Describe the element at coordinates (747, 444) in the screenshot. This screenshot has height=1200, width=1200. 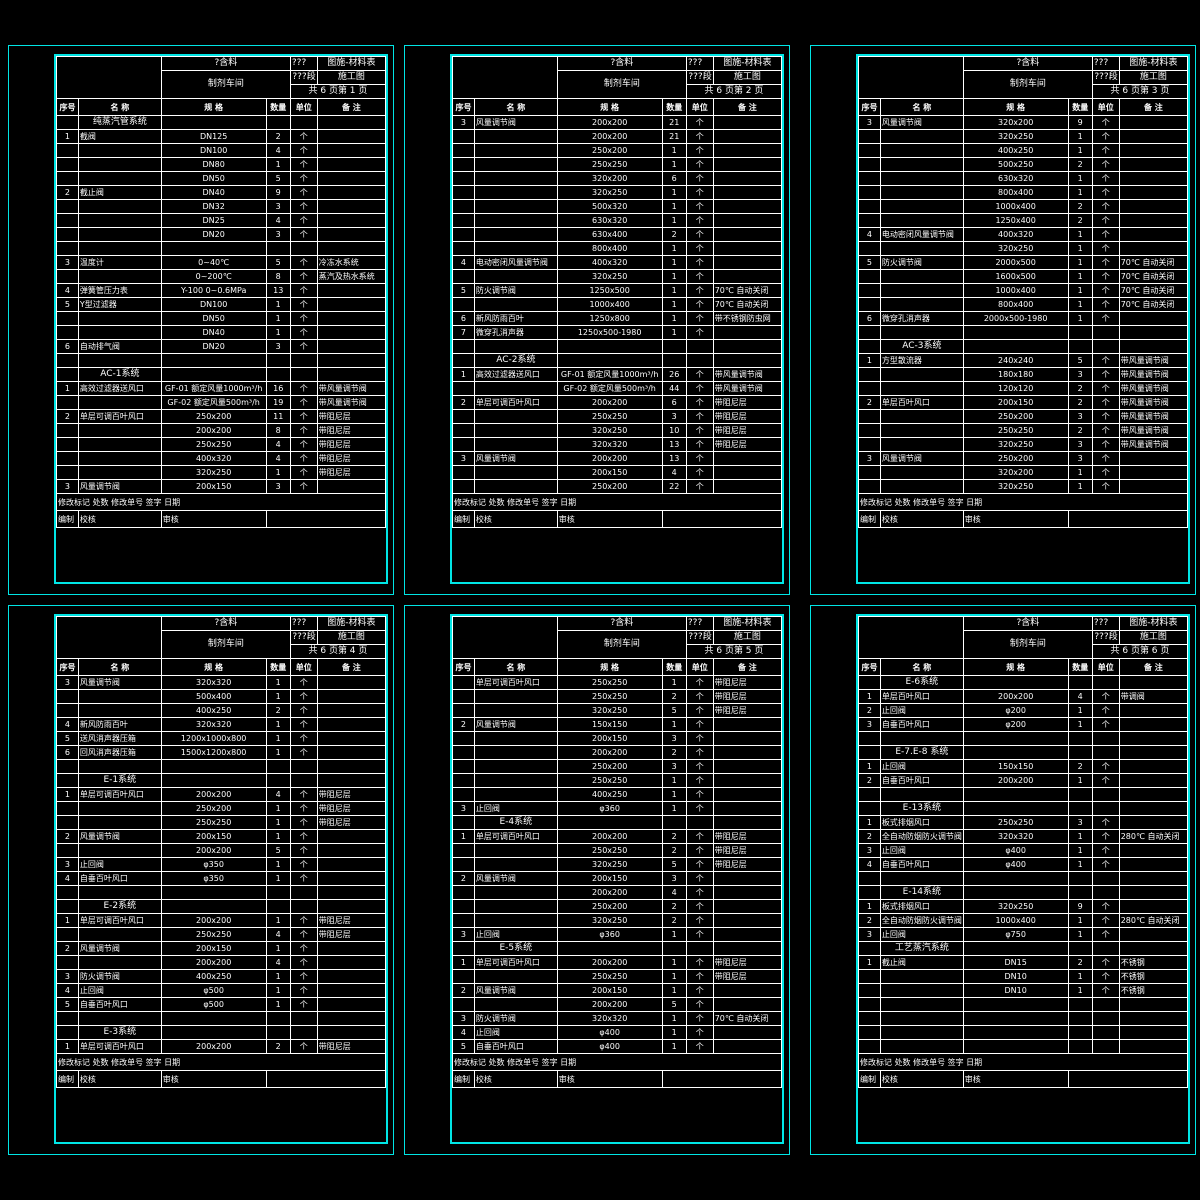
I see `cell-note: 带阻尼层` at that location.